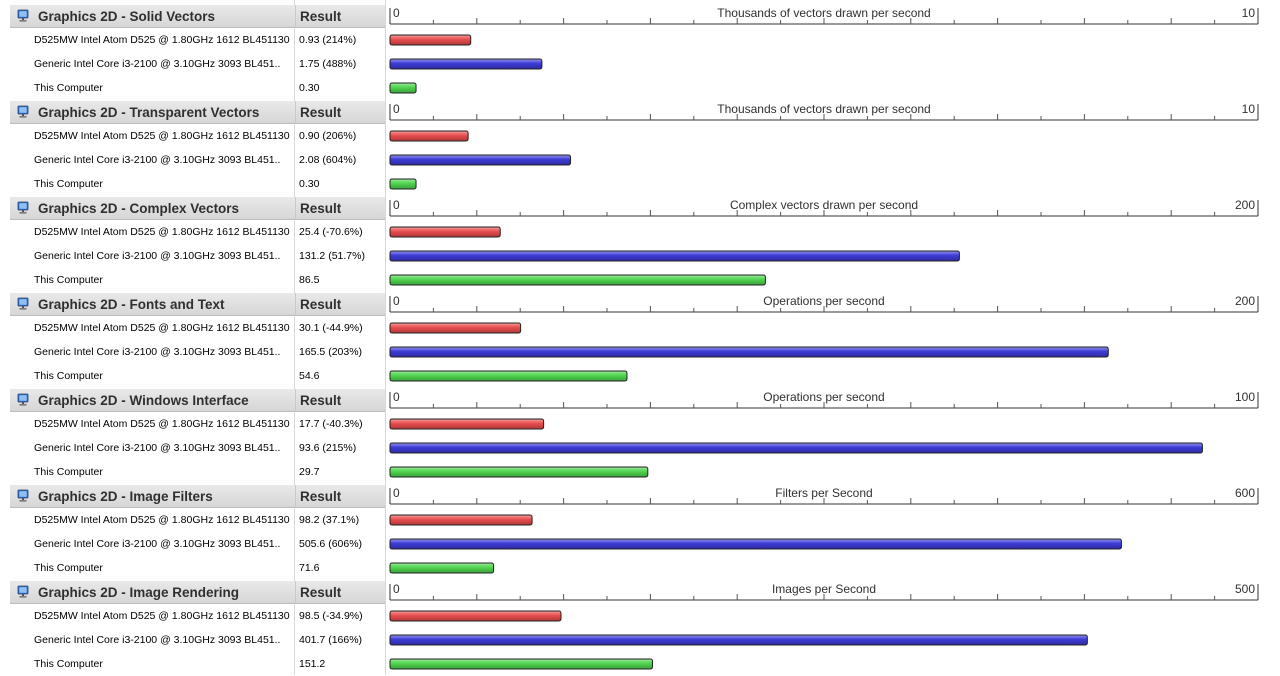 This screenshot has width=1280, height=676. Describe the element at coordinates (143, 400) in the screenshot. I see `section-title: Graphics 2D - Windows Interface` at that location.